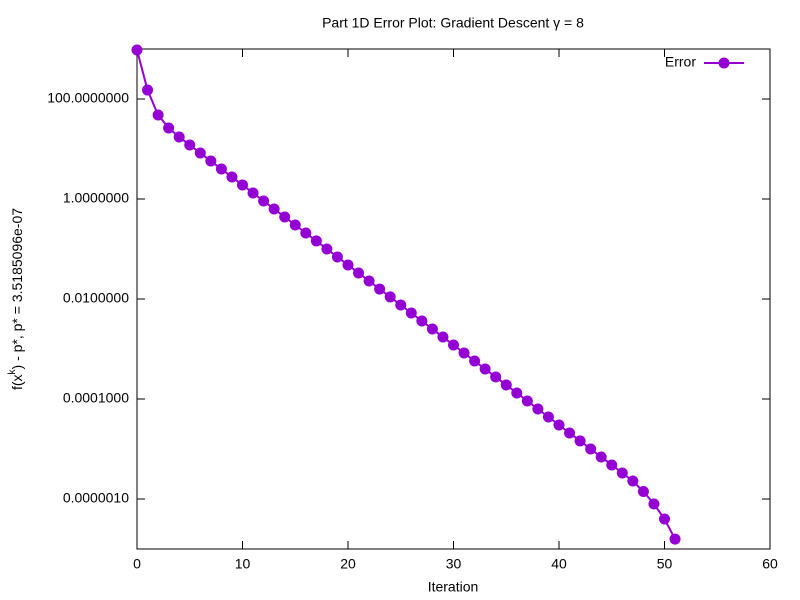 This screenshot has width=800, height=600. What do you see at coordinates (96, 498) in the screenshot?
I see `y-tick-label: 0.0000010` at bounding box center [96, 498].